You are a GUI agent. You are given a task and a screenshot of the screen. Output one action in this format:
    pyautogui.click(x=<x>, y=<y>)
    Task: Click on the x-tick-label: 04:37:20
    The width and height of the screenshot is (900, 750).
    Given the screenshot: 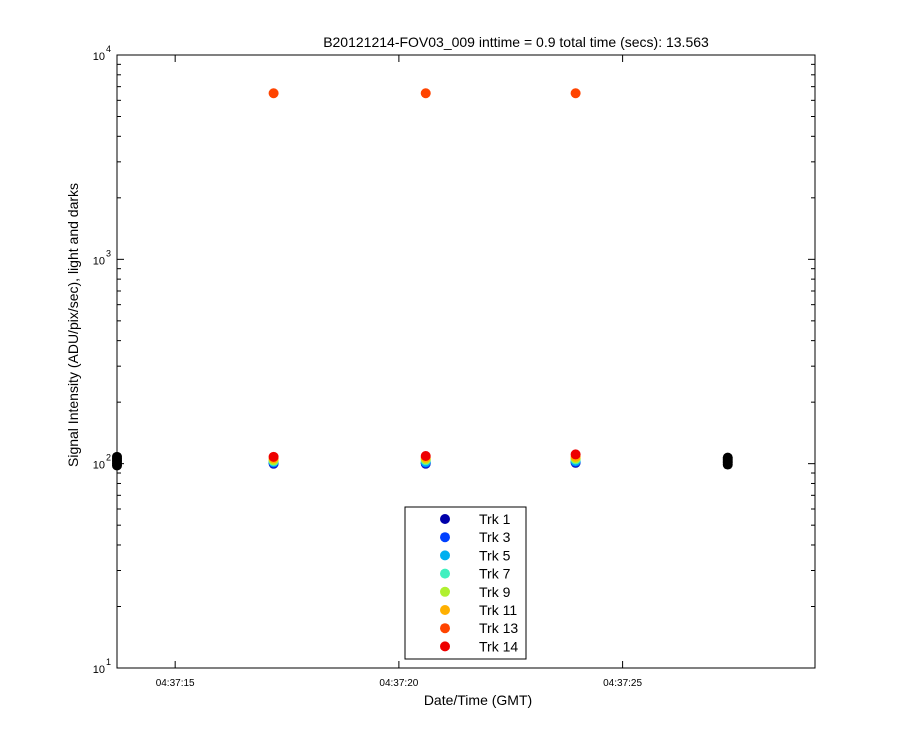 What is the action you would take?
    pyautogui.click(x=398, y=683)
    